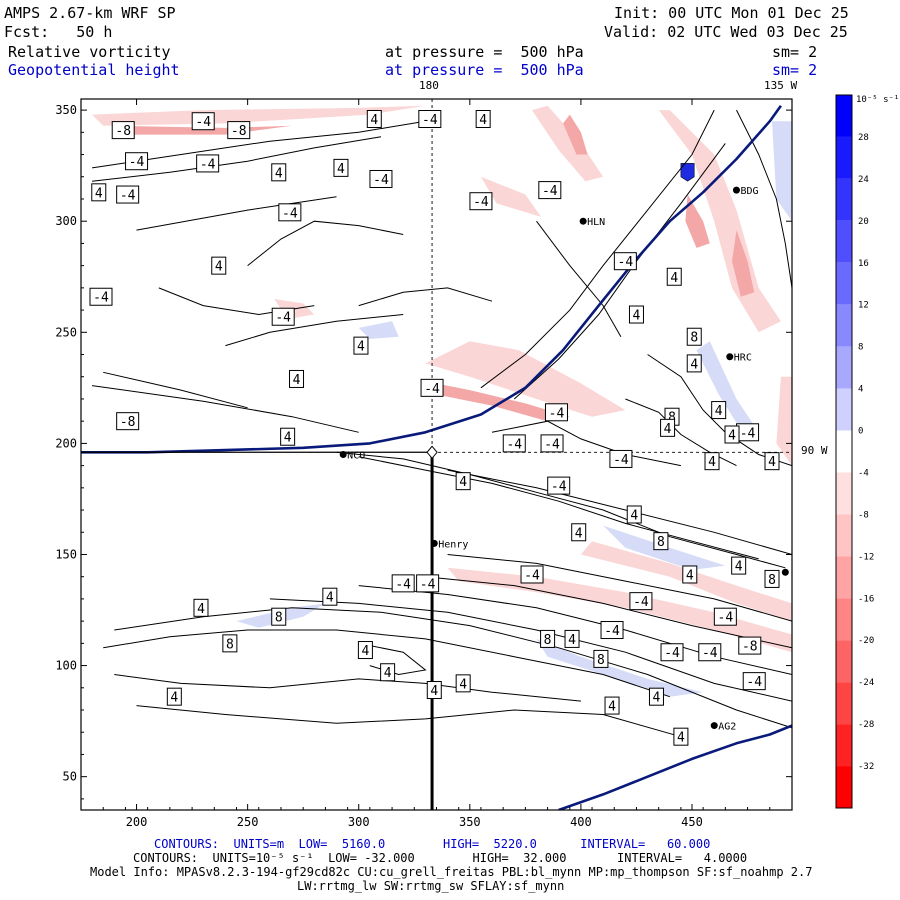  I want to click on forecast-hour: Fcst: 50 h, so click(58, 32).